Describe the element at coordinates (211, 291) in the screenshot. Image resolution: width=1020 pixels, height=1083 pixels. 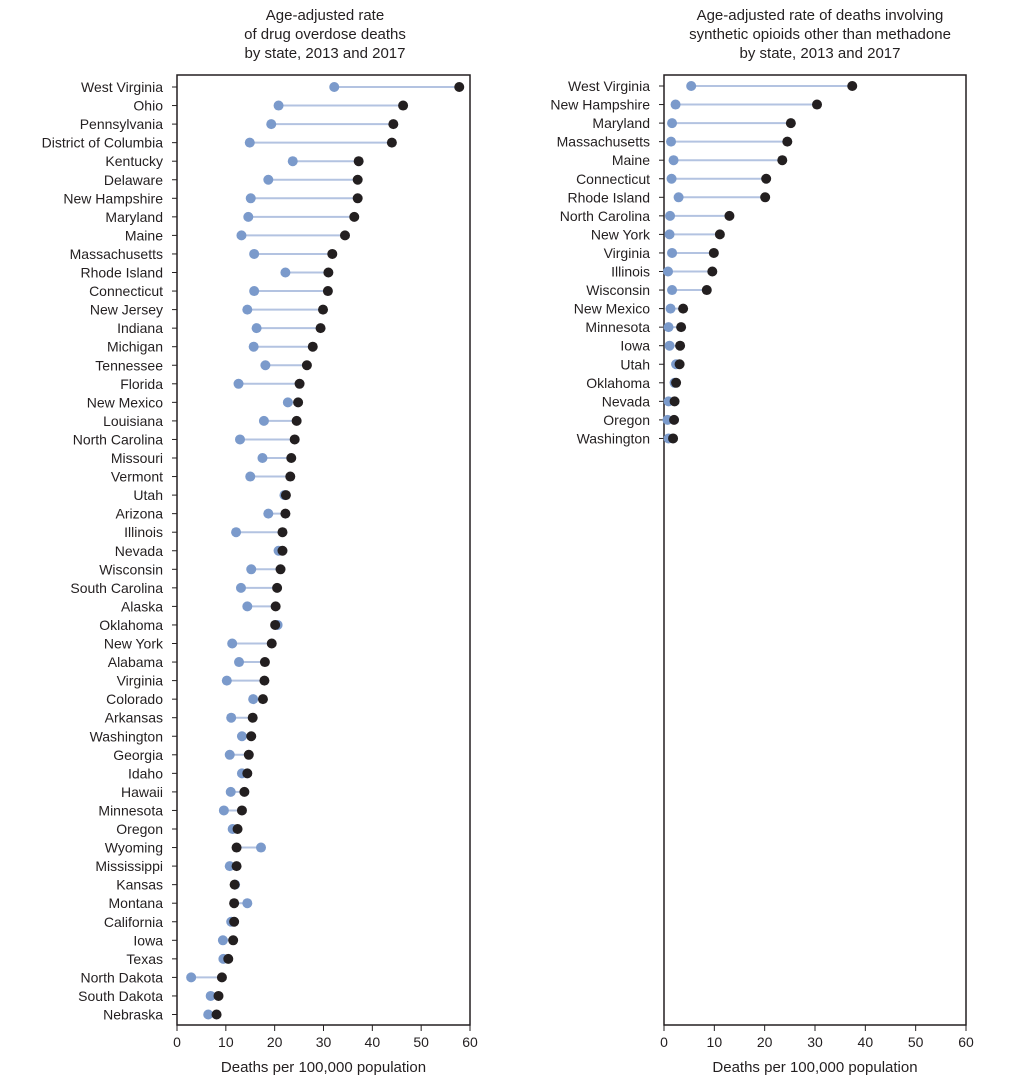
I see `data-row: Connecticut` at that location.